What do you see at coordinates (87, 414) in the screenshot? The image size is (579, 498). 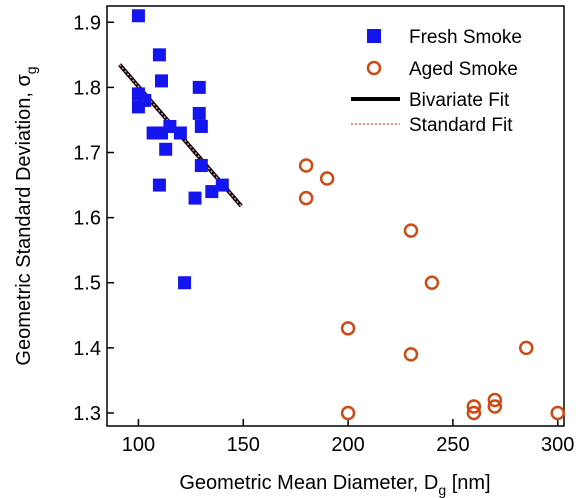 I see `y-tick-label: 1.3` at bounding box center [87, 414].